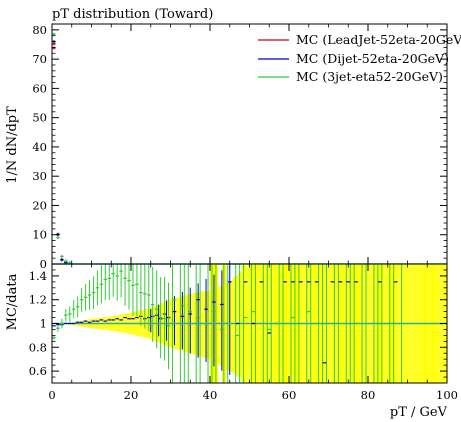 The height and width of the screenshot is (422, 461). What do you see at coordinates (372, 58) in the screenshot?
I see `legend-label-dijet: MC (Dijet-52eta-20GeV)` at bounding box center [372, 58].